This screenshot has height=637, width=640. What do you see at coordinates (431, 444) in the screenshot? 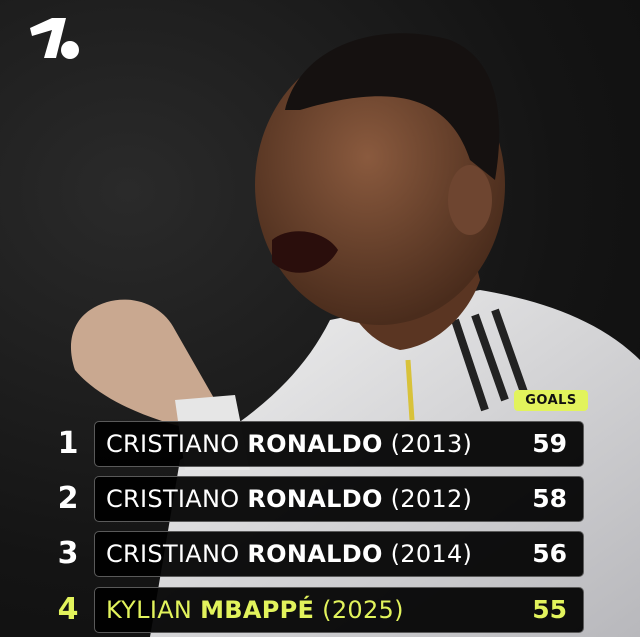
I see `season-year: (2013)` at bounding box center [431, 444].